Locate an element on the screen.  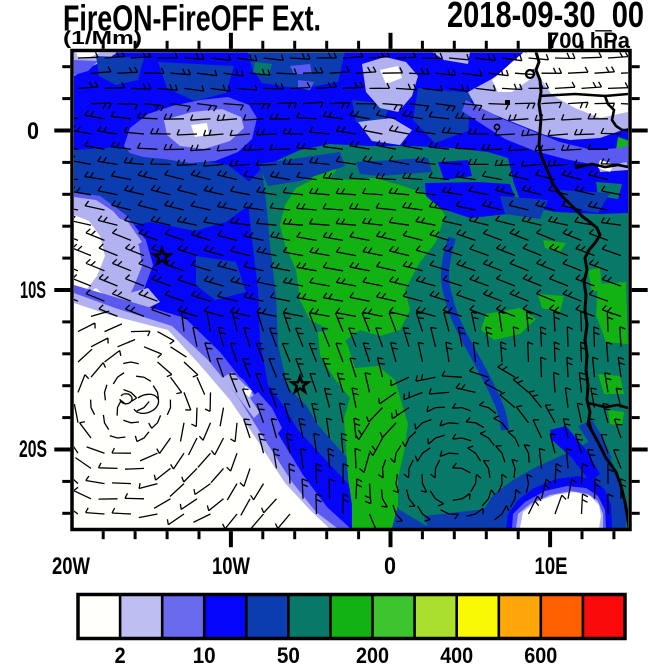
svg-text: 10 is located at coordinates (204, 655).